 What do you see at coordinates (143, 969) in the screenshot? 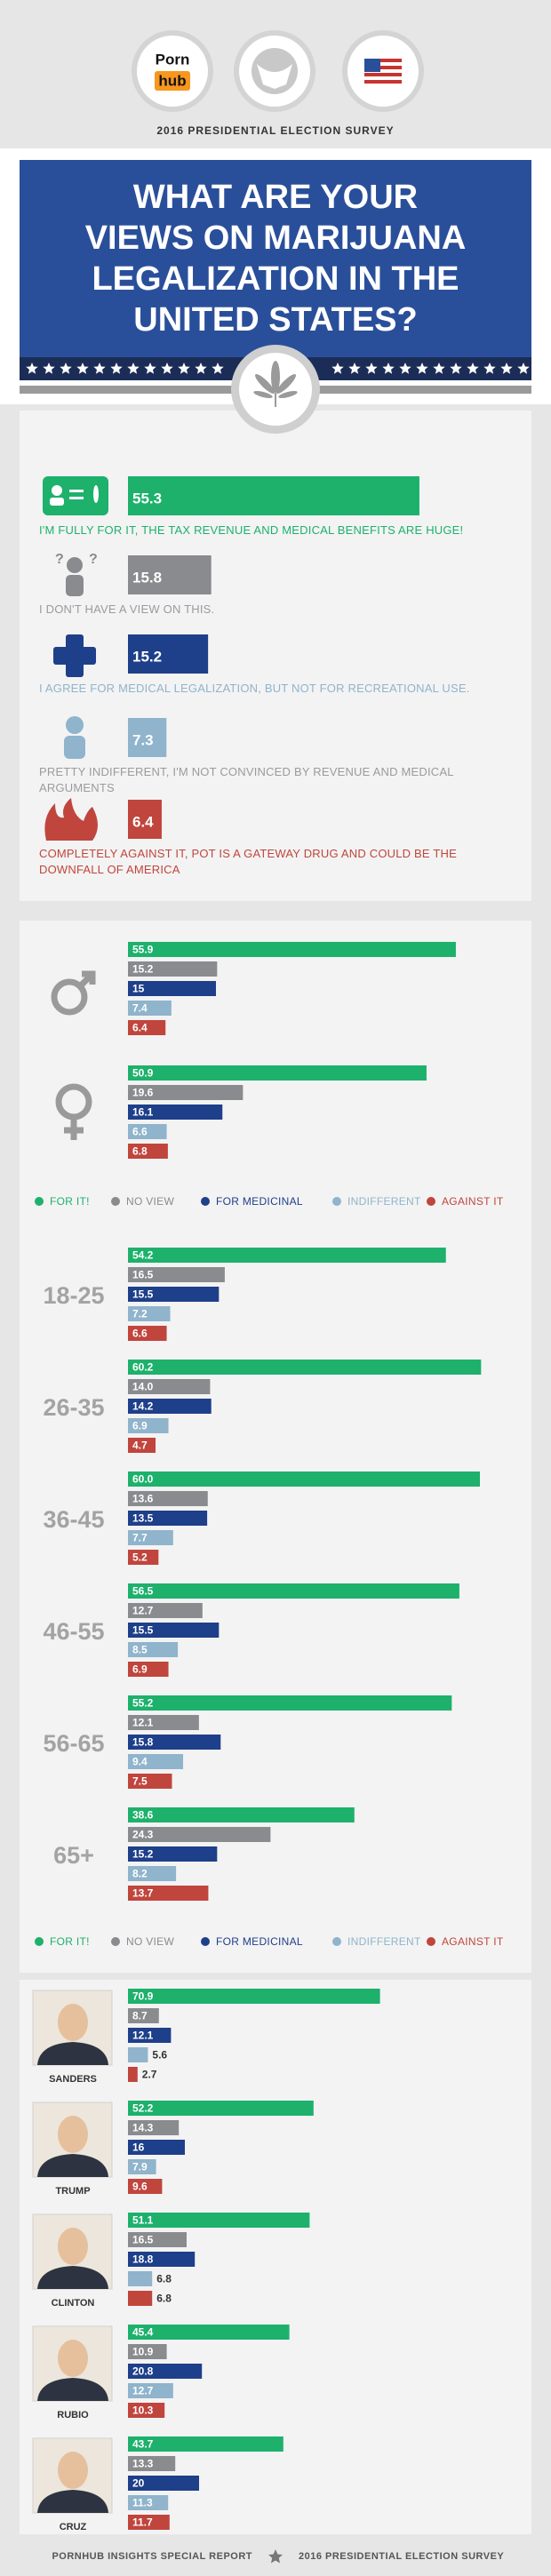
I see `value-label: 15.2` at bounding box center [143, 969].